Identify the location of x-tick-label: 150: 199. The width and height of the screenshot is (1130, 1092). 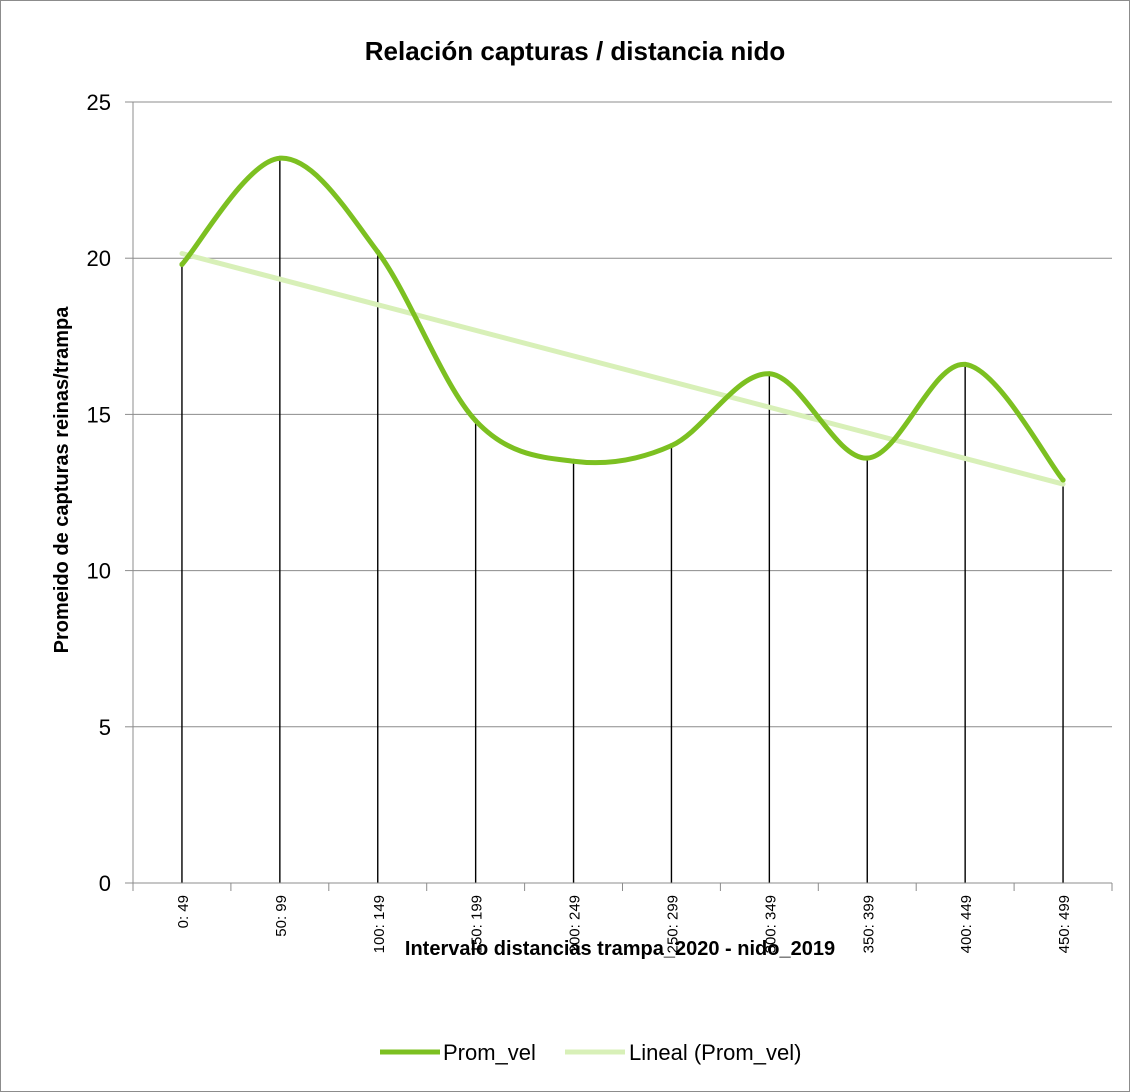
(477, 924).